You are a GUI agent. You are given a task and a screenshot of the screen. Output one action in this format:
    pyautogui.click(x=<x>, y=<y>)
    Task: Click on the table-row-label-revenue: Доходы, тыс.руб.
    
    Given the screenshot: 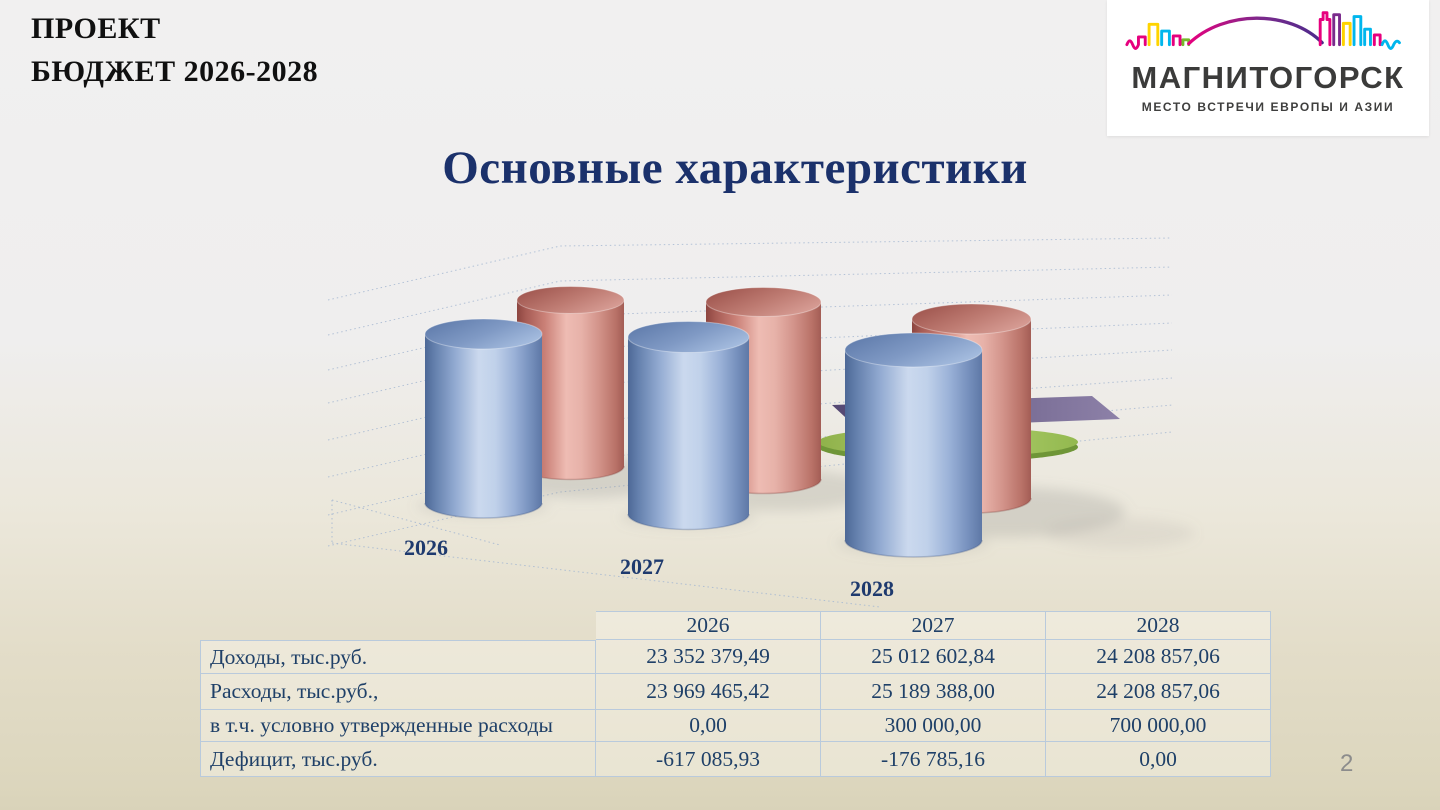 What is the action you would take?
    pyautogui.click(x=398, y=657)
    